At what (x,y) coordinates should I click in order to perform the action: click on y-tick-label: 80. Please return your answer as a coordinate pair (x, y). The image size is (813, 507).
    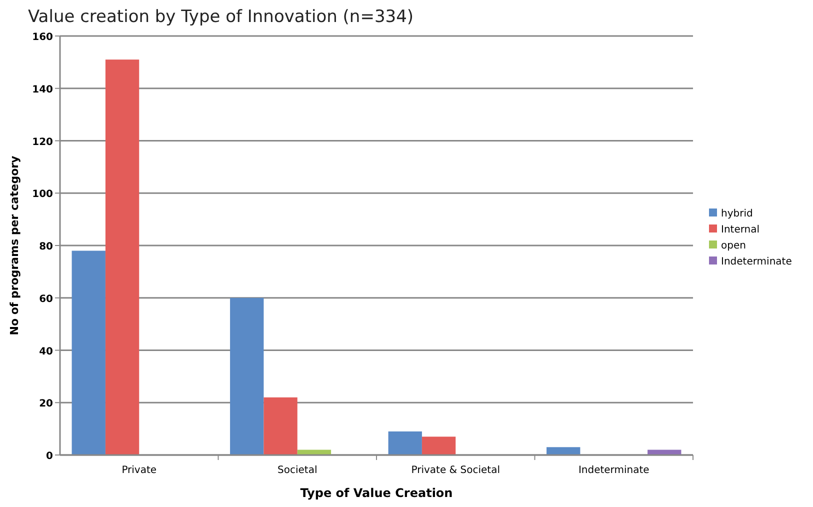
    Looking at the image, I should click on (46, 247).